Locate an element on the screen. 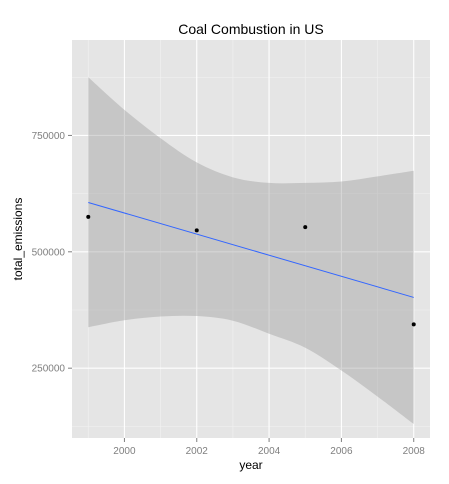 This screenshot has height=484, width=449. x-tick-label: 2004 is located at coordinates (269, 451).